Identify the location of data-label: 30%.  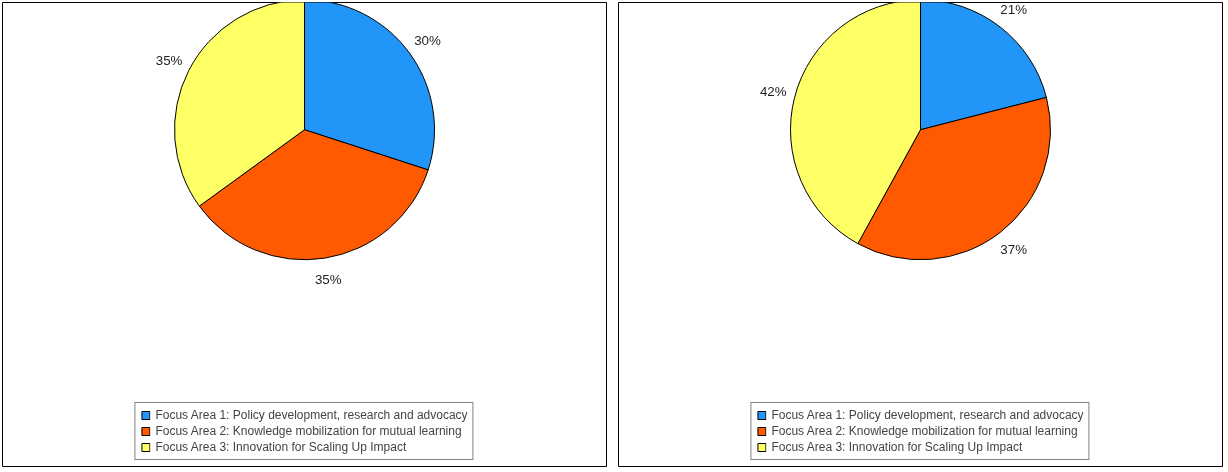
(427, 40).